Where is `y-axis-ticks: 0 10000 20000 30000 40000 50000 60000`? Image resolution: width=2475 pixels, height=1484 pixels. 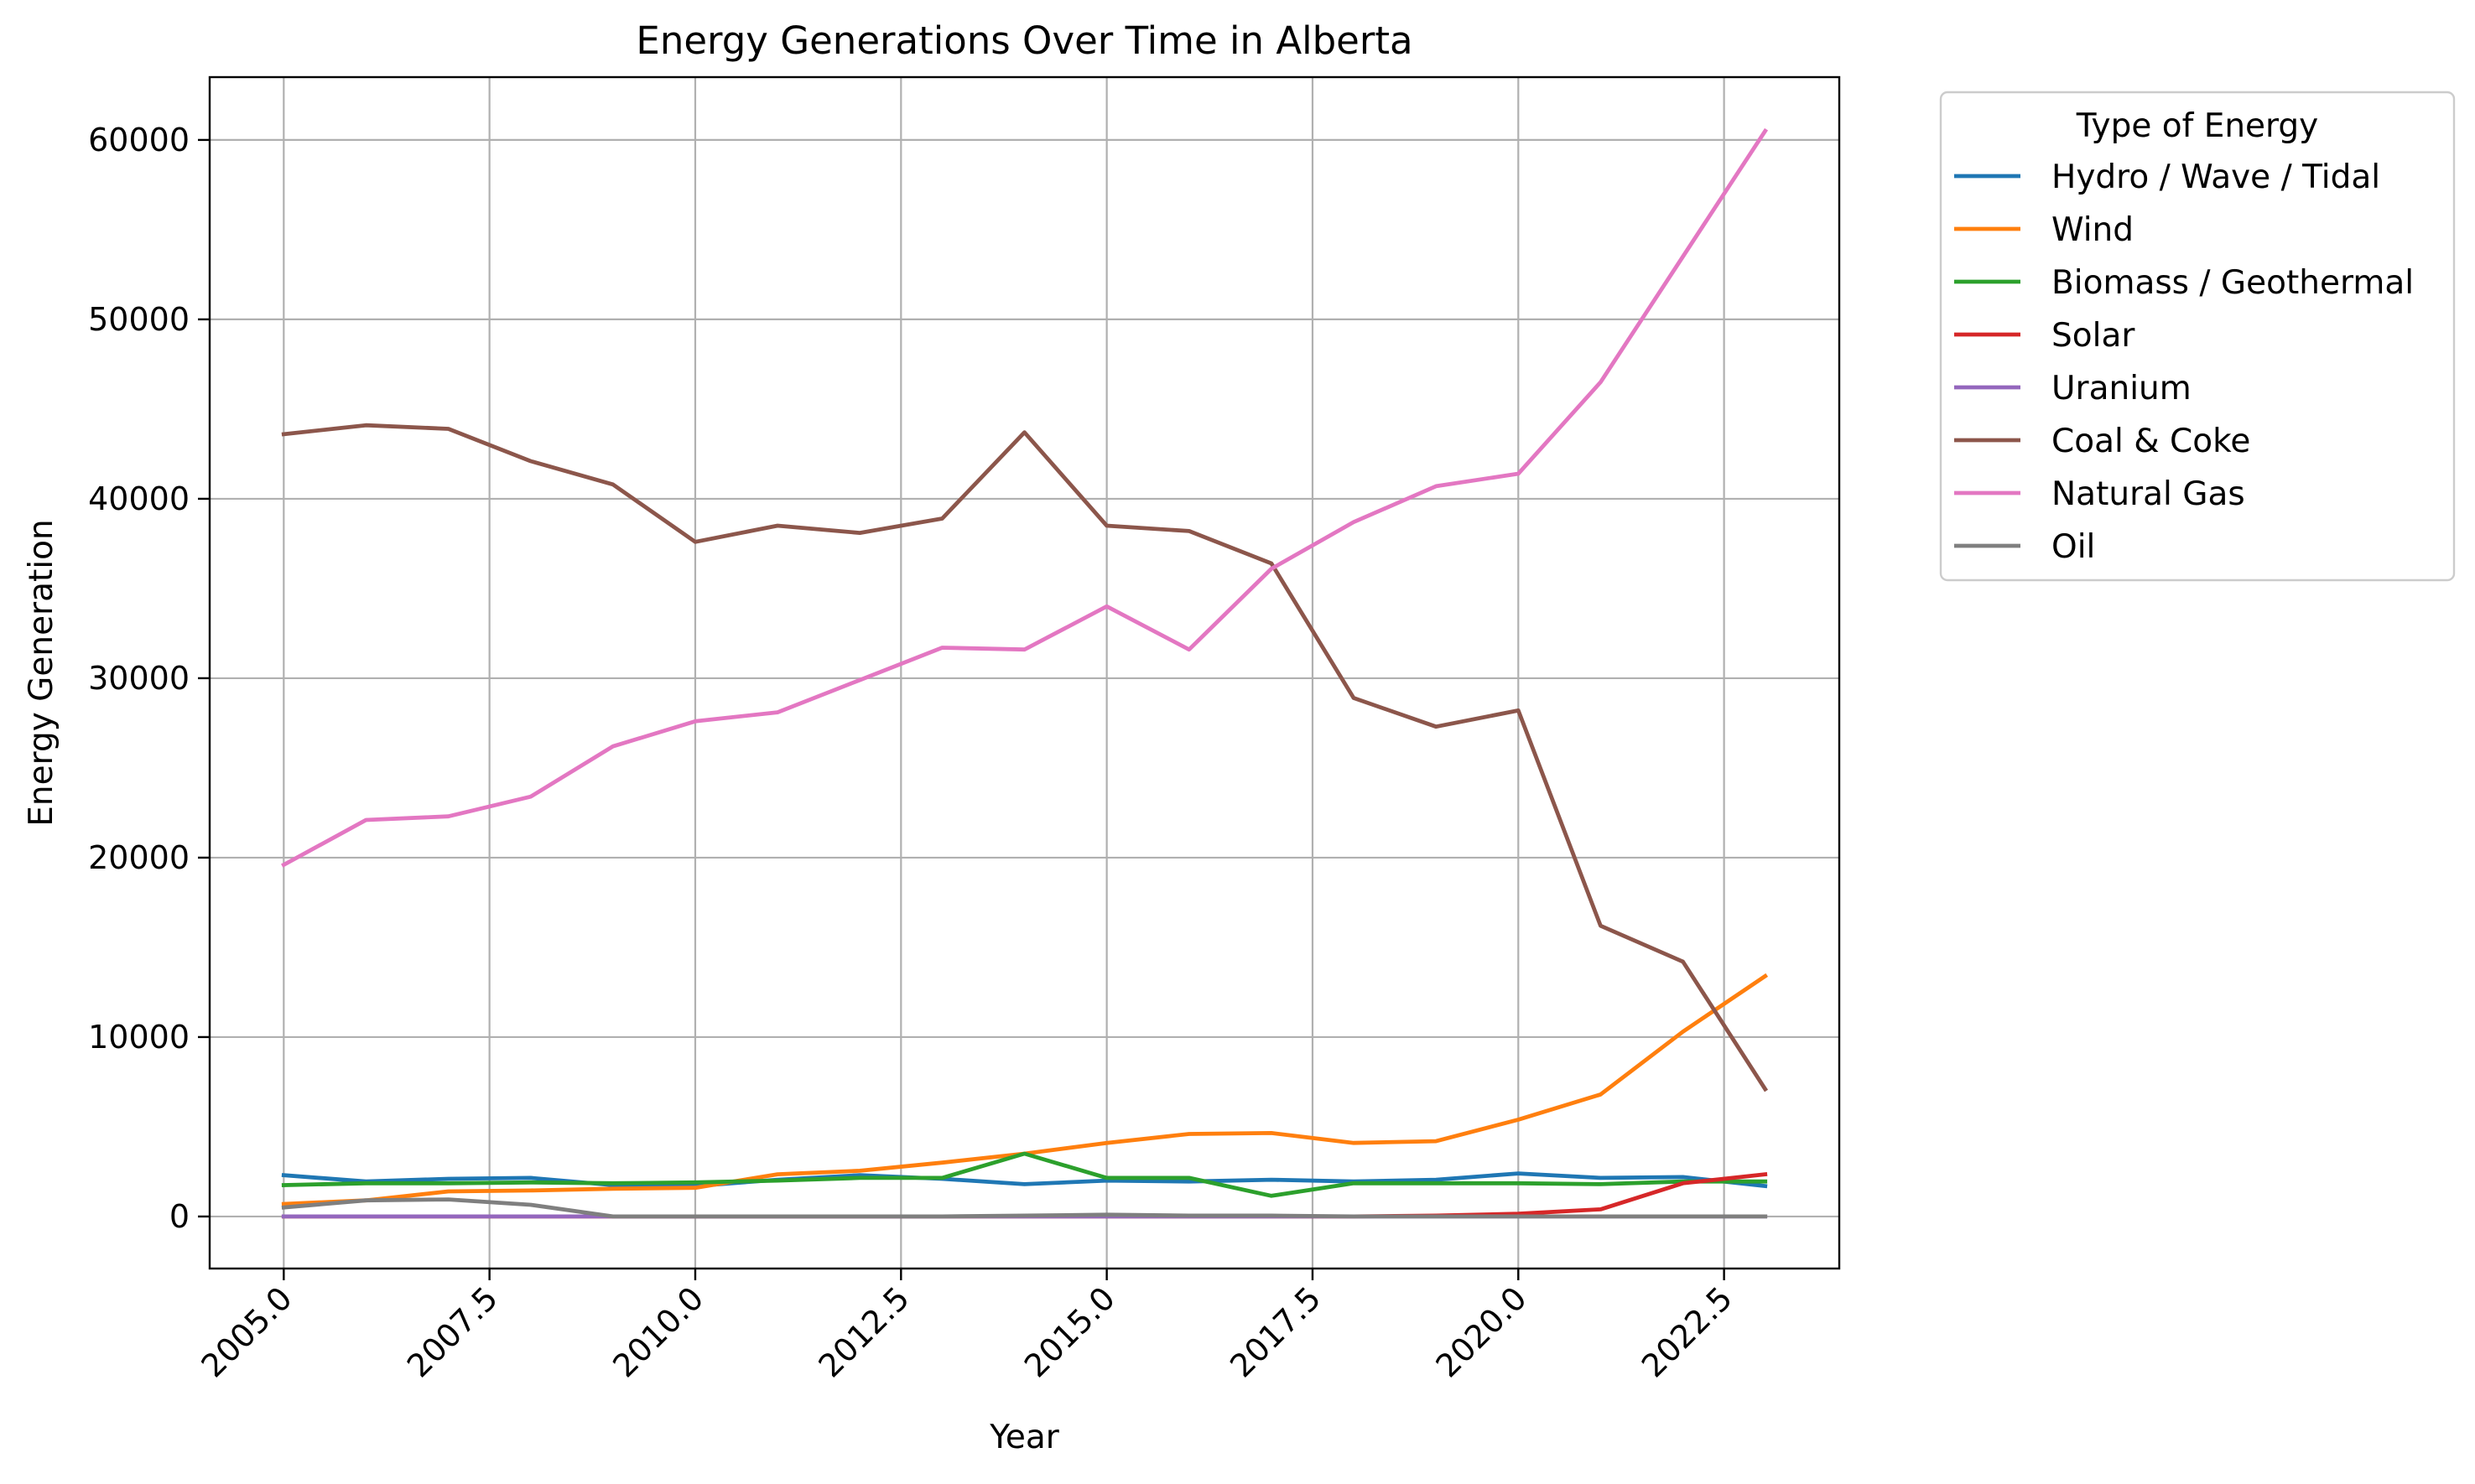
y-axis-ticks: 0 10000 20000 30000 40000 50000 60000 is located at coordinates (149, 678).